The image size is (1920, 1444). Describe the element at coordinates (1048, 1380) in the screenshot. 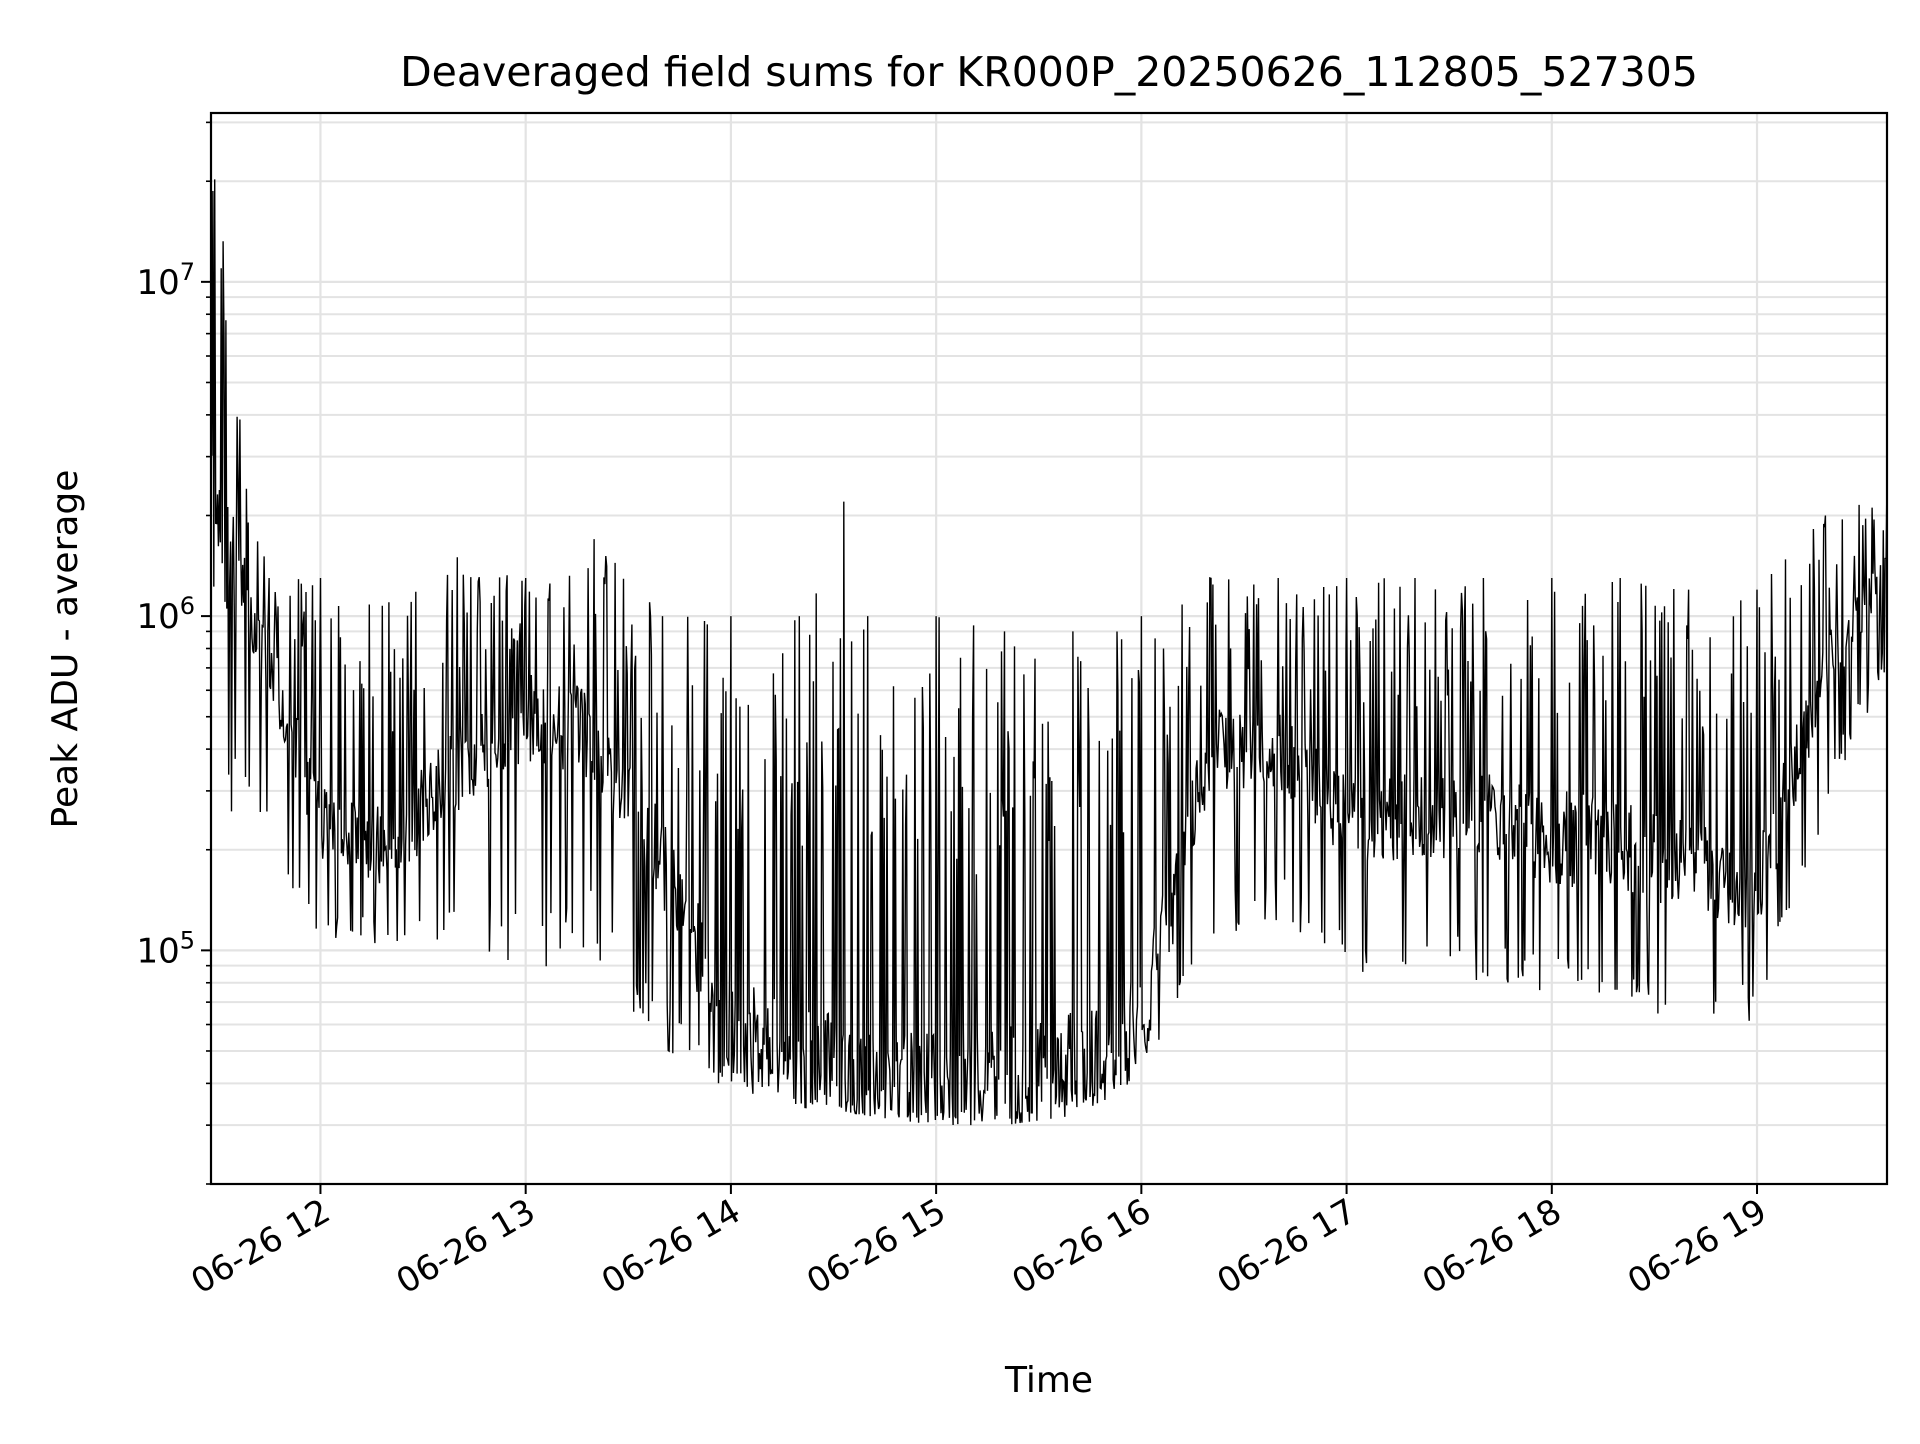

I see `x-axis-label: Time` at that location.